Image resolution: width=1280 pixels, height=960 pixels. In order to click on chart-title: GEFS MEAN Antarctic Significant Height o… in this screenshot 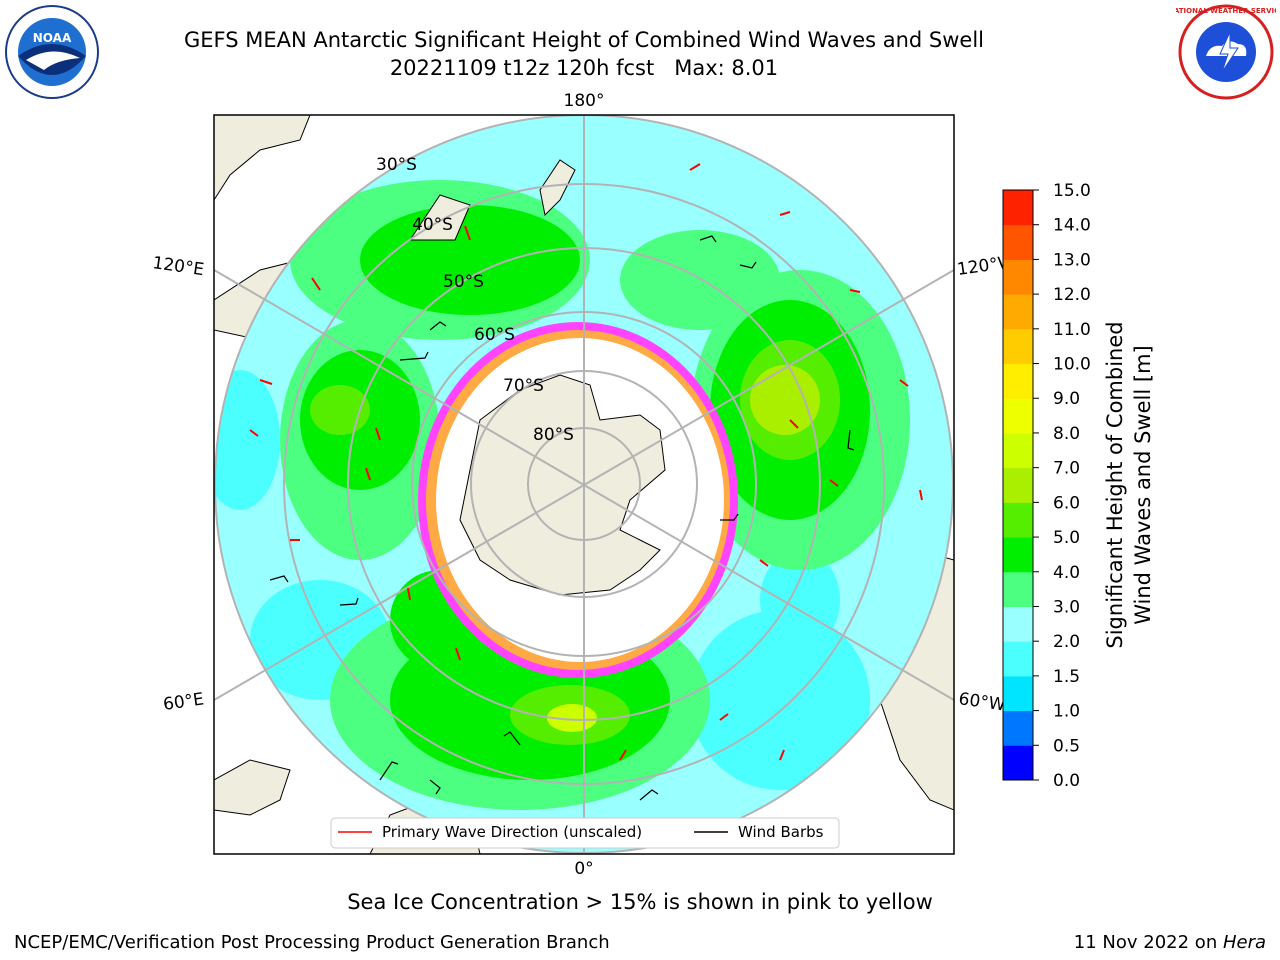, I will do `click(584, 54)`.